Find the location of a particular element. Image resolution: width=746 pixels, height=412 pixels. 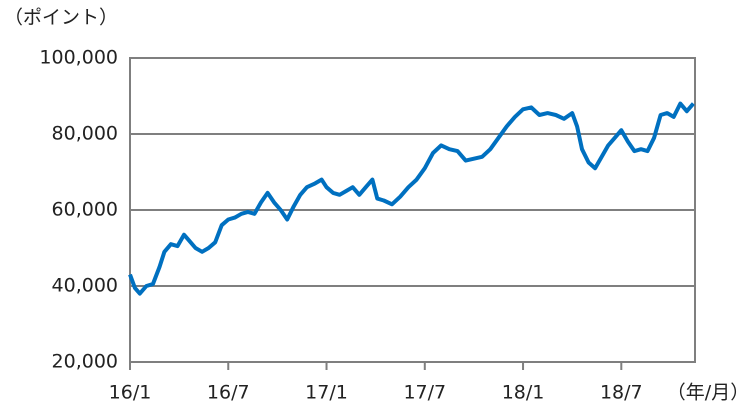

x-tick-label: 16/1 is located at coordinates (130, 393).